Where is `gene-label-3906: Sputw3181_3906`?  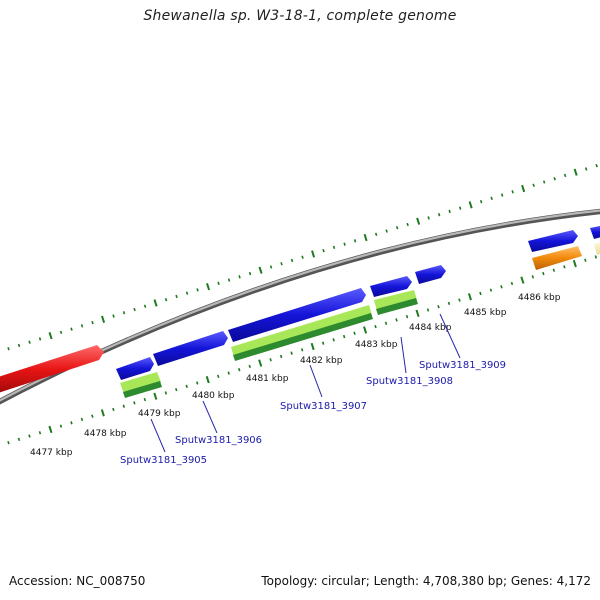
gene-label-3906: Sputw3181_3906 is located at coordinates (218, 440).